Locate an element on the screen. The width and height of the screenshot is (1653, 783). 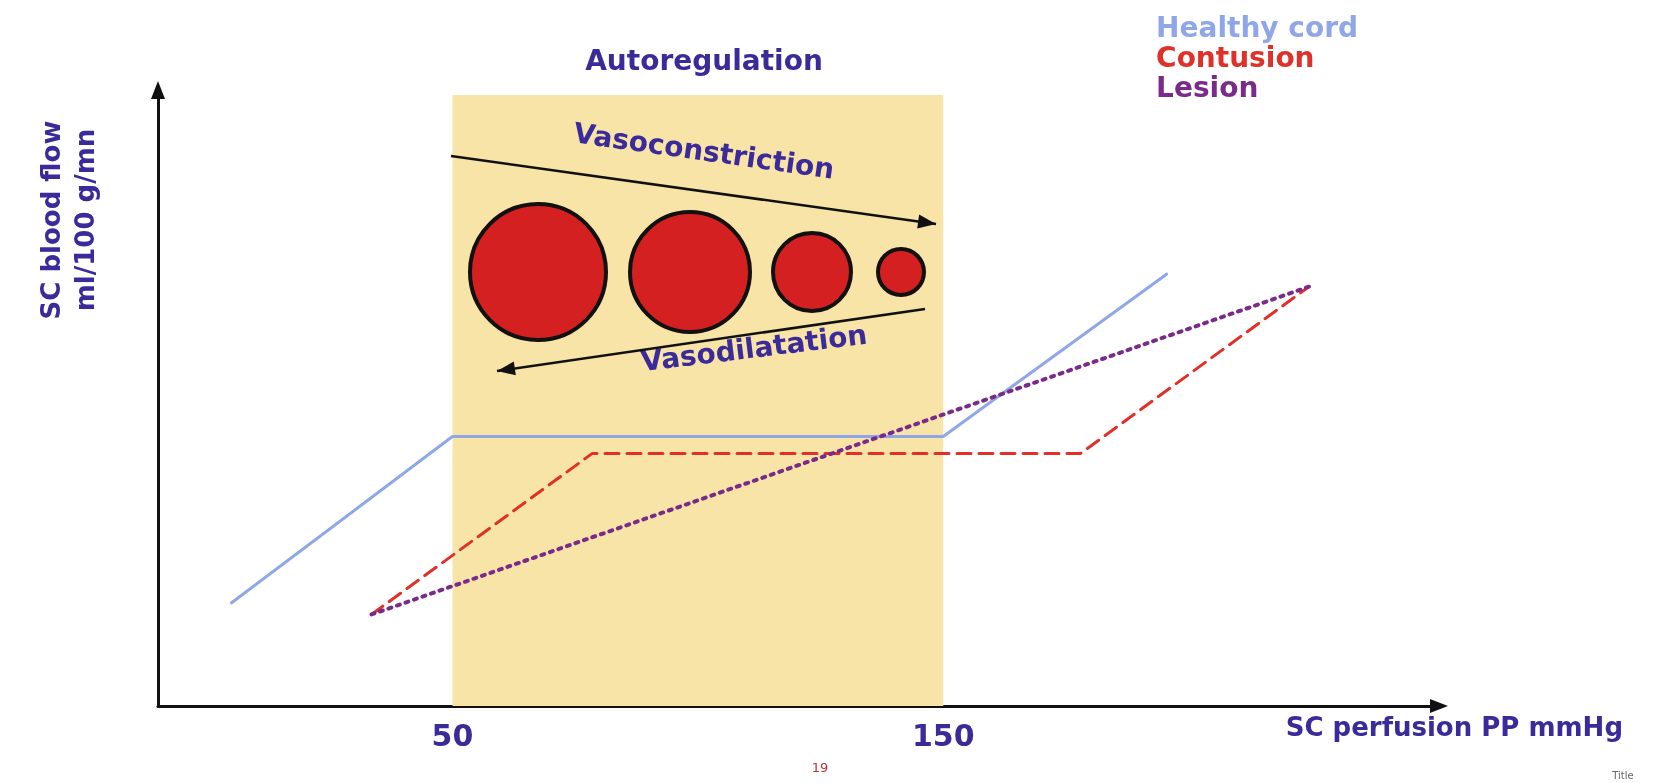
y-axis-title: SC blood flow ml/100 g/mn is located at coordinates (68, 220).